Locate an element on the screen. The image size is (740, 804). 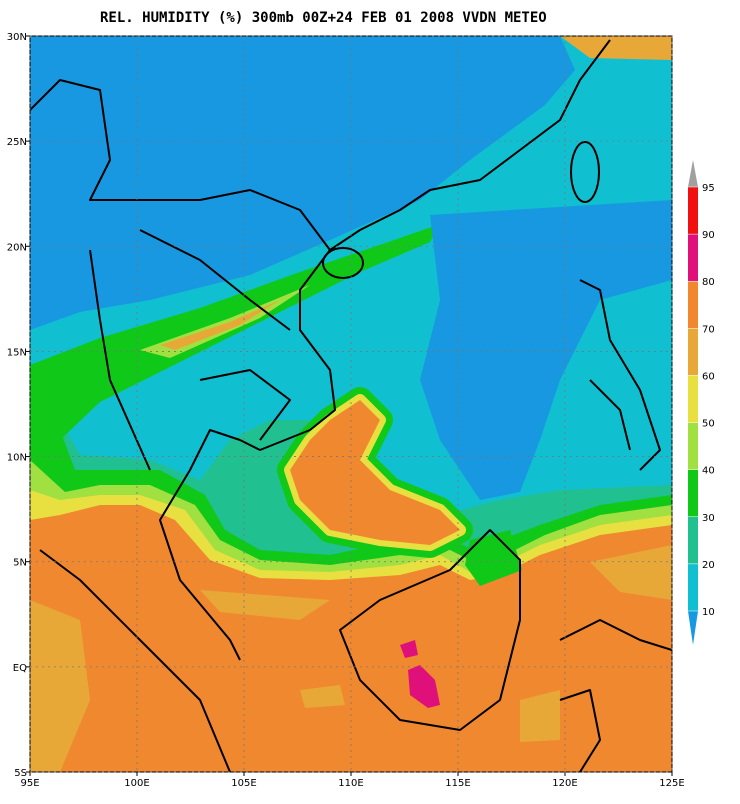
lat-tick-label: 5N is located at coordinates (20, 563).